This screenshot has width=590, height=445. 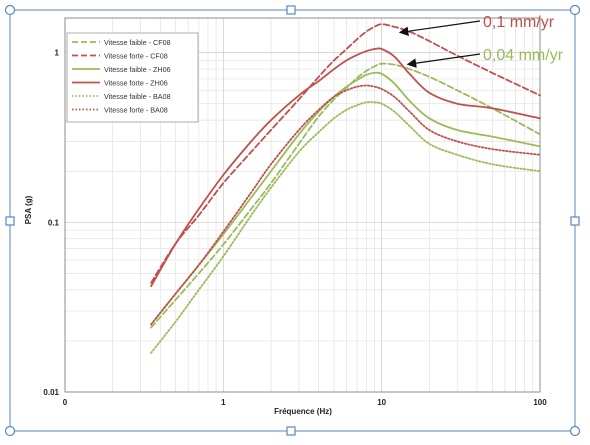 I want to click on annotation-label-1: 0,1 mm/yr, so click(x=519, y=22).